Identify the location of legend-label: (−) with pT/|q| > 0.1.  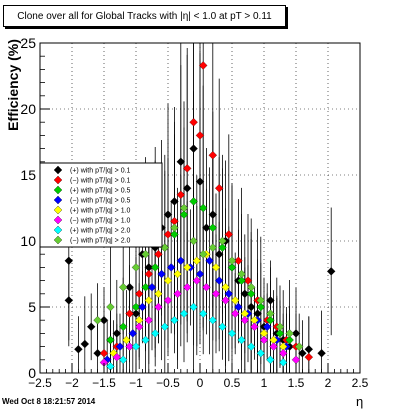
(100, 181).